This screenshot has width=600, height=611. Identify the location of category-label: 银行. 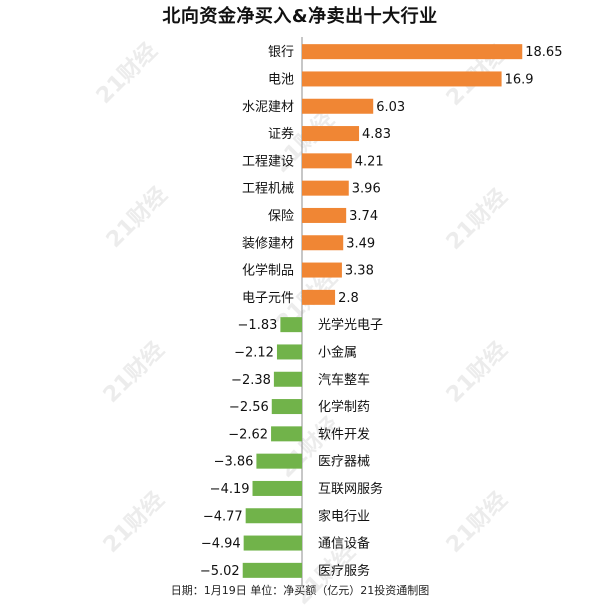
(281, 52).